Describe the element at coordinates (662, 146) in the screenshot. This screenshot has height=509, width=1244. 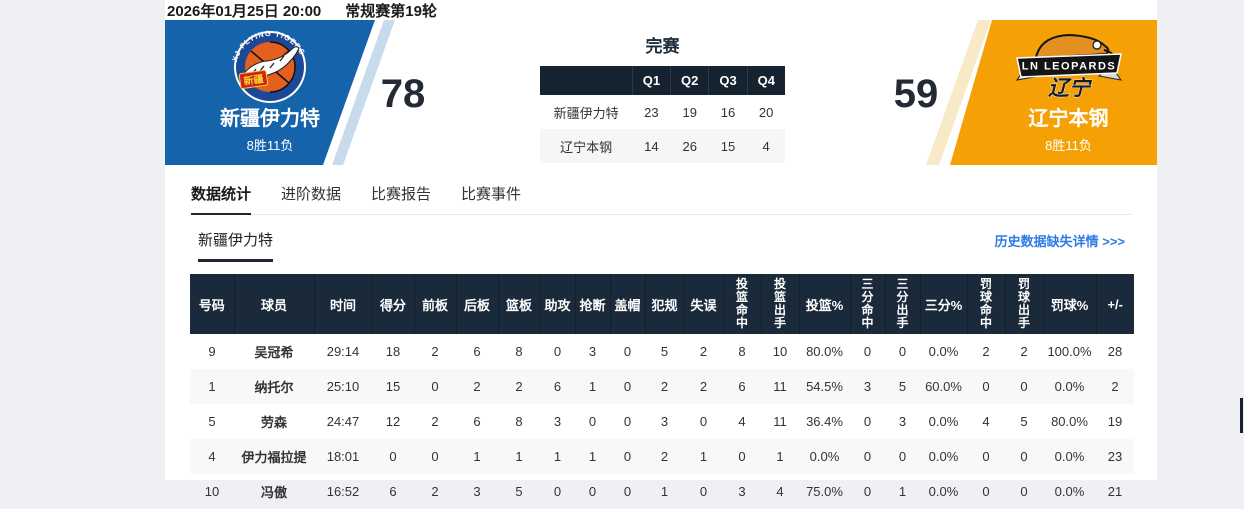
I see `quarter-row: 辽宁本钢 14 26 15 4` at that location.